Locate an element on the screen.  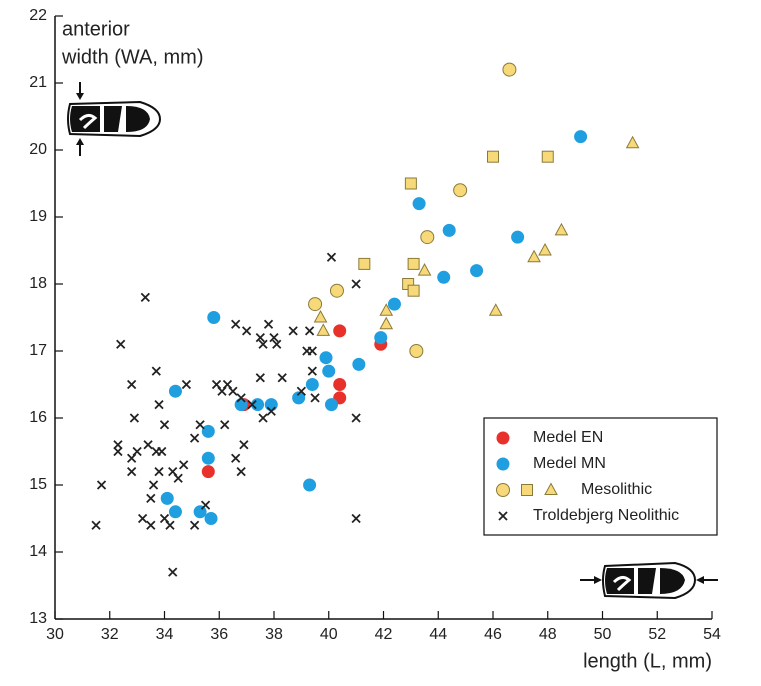
y-tick-label: 15 is located at coordinates (38, 484).